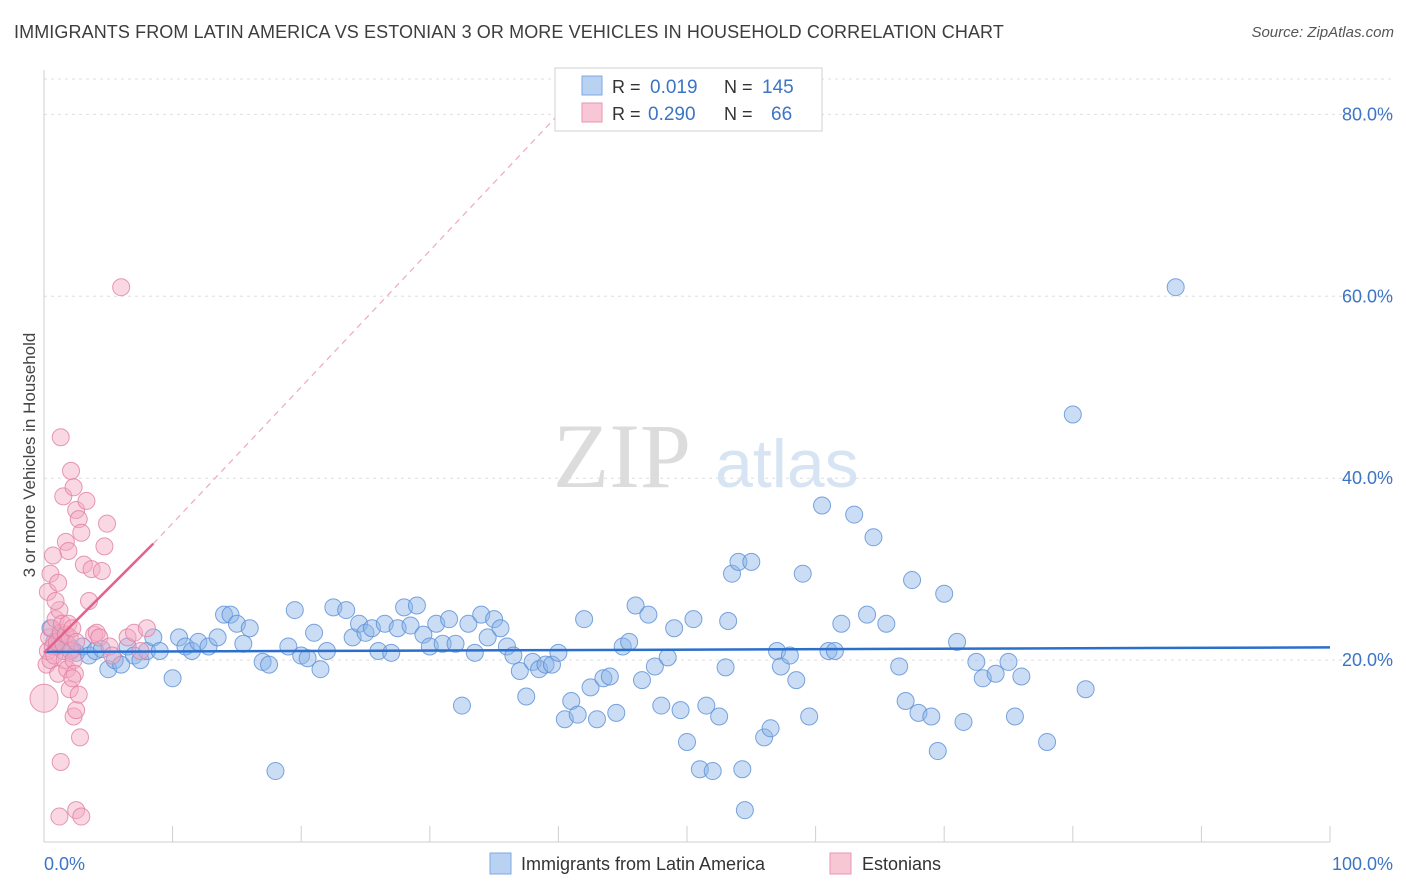 The height and width of the screenshot is (892, 1406). I want to click on bottom-legend: Immigrants from Latin America Estonians, so click(715, 863).